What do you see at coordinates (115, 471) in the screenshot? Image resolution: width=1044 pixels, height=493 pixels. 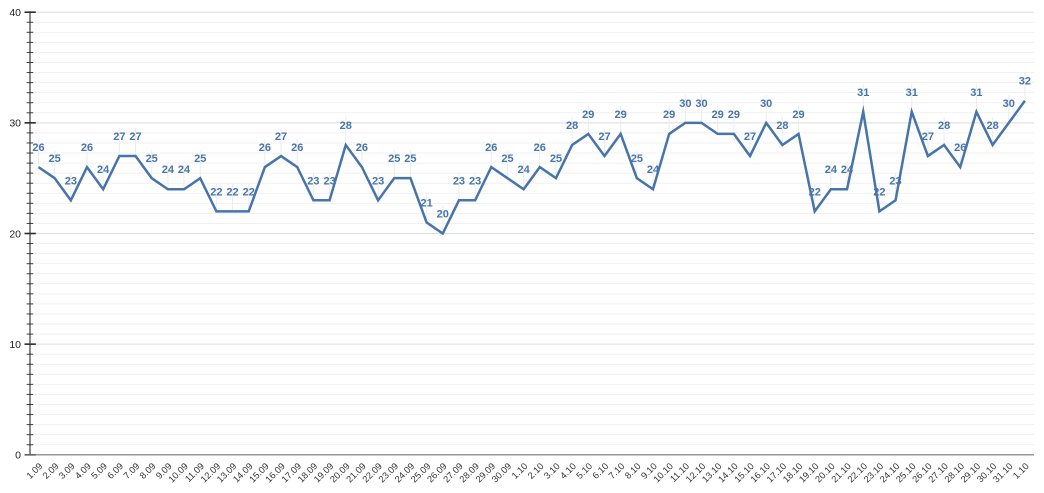 I see `svg-text: 6.09` at bounding box center [115, 471].